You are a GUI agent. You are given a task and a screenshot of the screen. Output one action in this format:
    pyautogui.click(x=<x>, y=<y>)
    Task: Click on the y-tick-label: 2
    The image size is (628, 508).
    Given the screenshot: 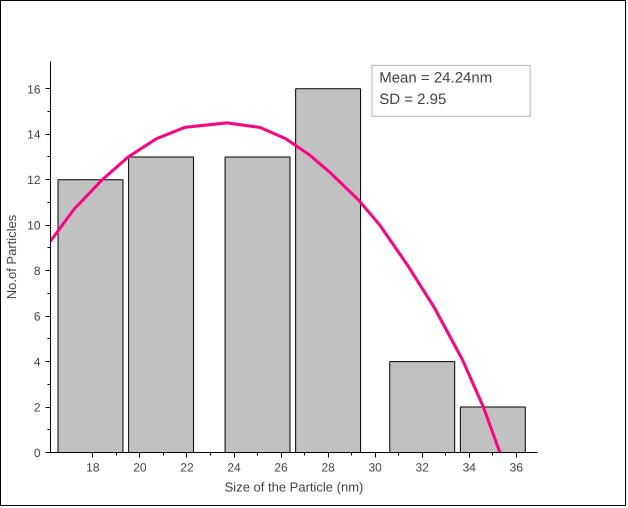 What is the action you would take?
    pyautogui.click(x=37, y=407)
    